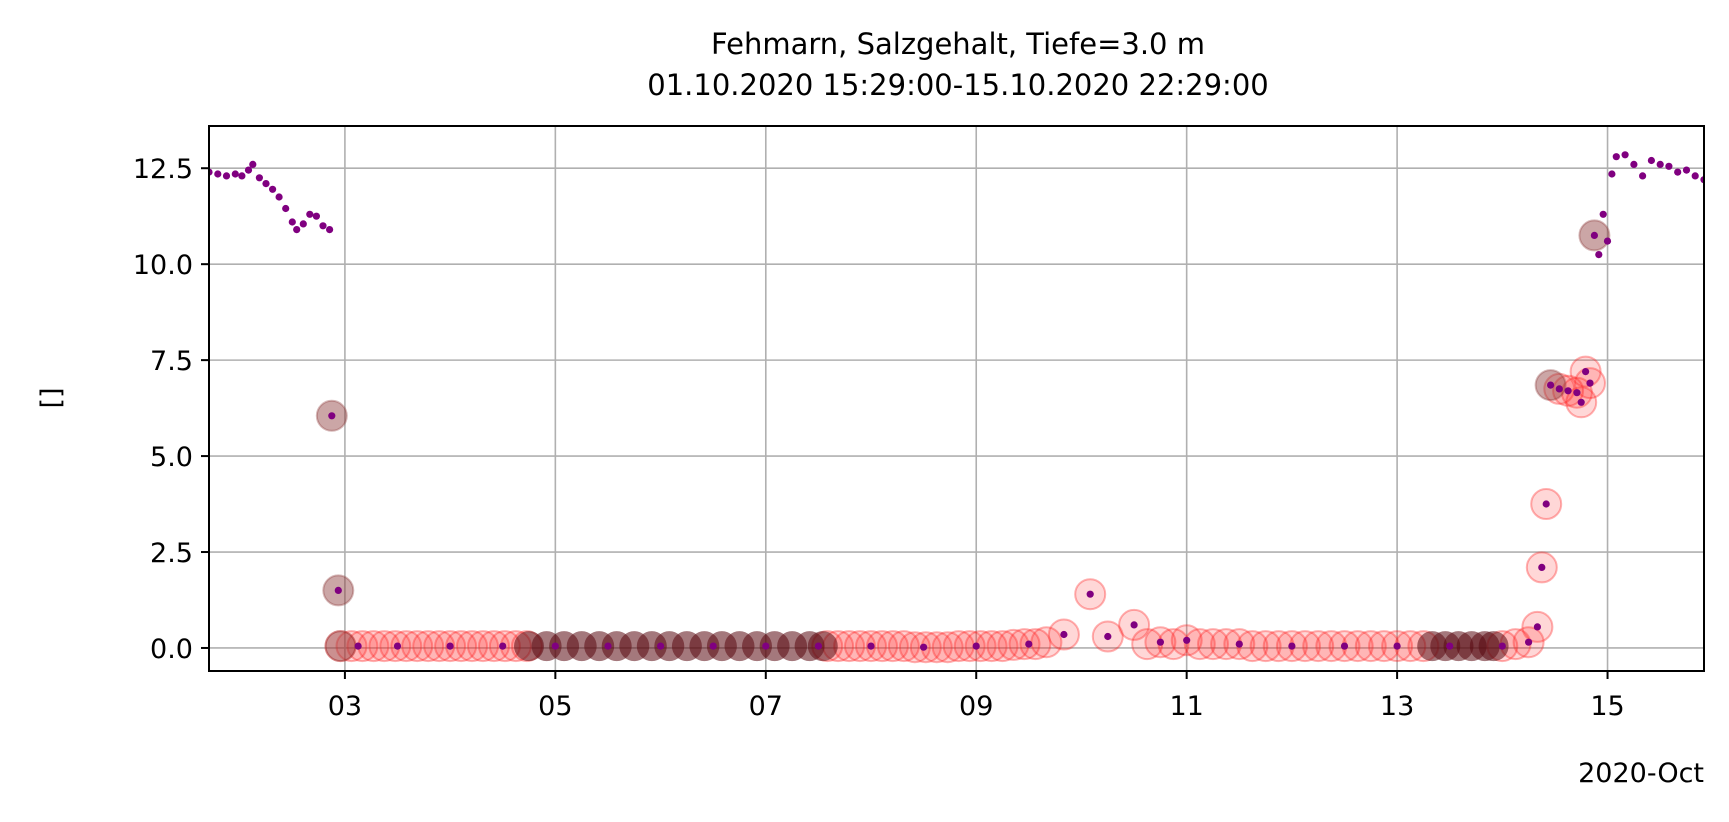 The image size is (1729, 822). I want to click on y-tick-label: 12.5, so click(163, 169).